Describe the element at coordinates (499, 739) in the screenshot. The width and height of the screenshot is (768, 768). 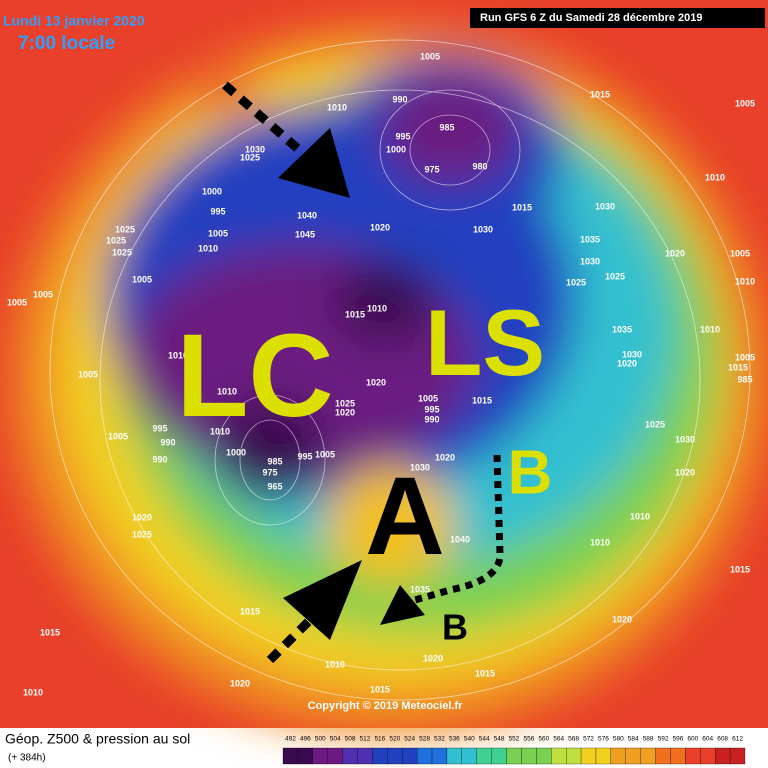
I see `colorbar-label: 548` at that location.